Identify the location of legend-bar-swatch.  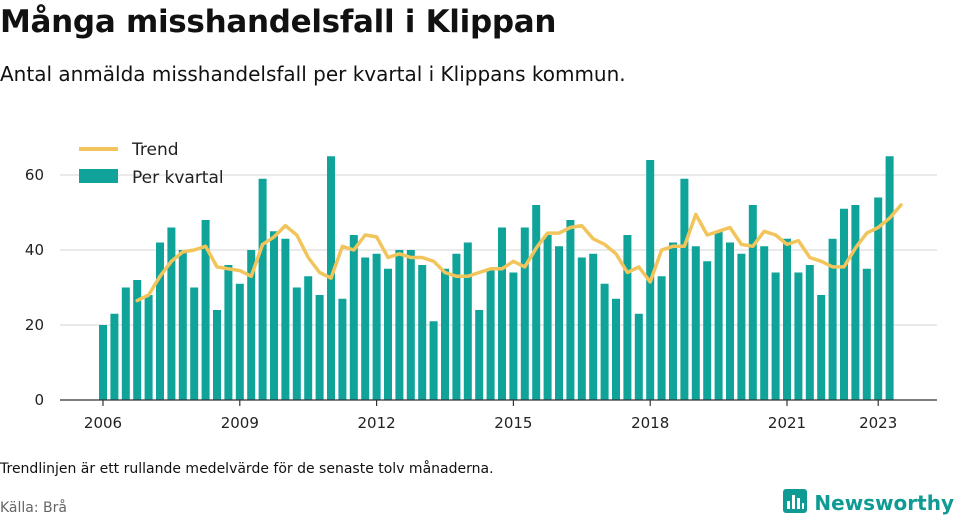
(98, 176).